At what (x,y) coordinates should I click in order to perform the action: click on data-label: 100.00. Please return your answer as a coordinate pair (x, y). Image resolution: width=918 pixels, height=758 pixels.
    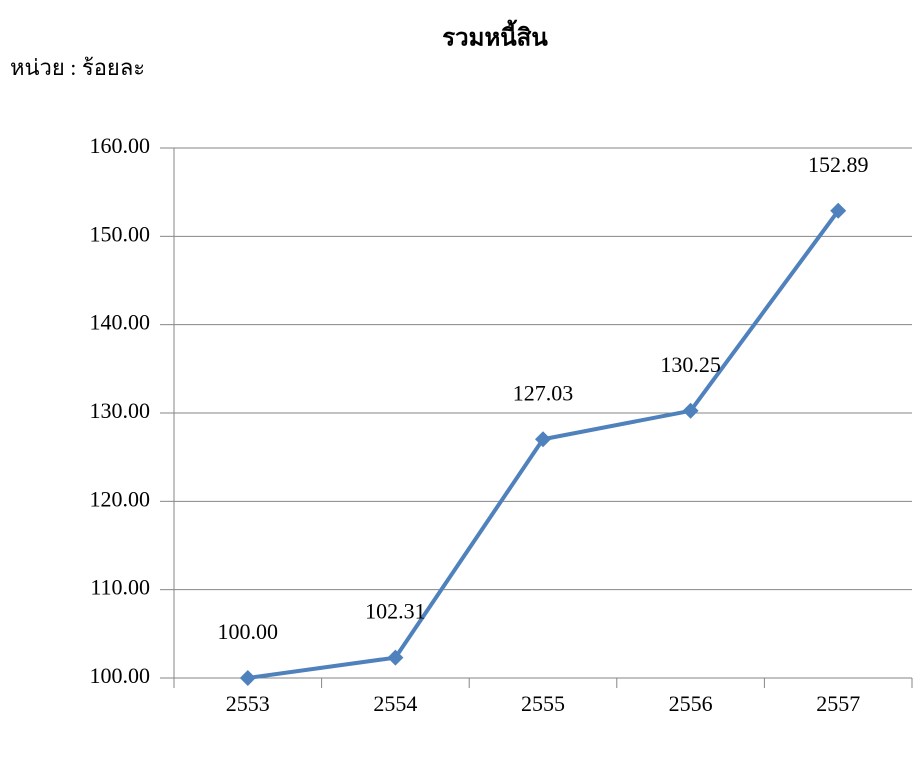
    Looking at the image, I should click on (248, 631).